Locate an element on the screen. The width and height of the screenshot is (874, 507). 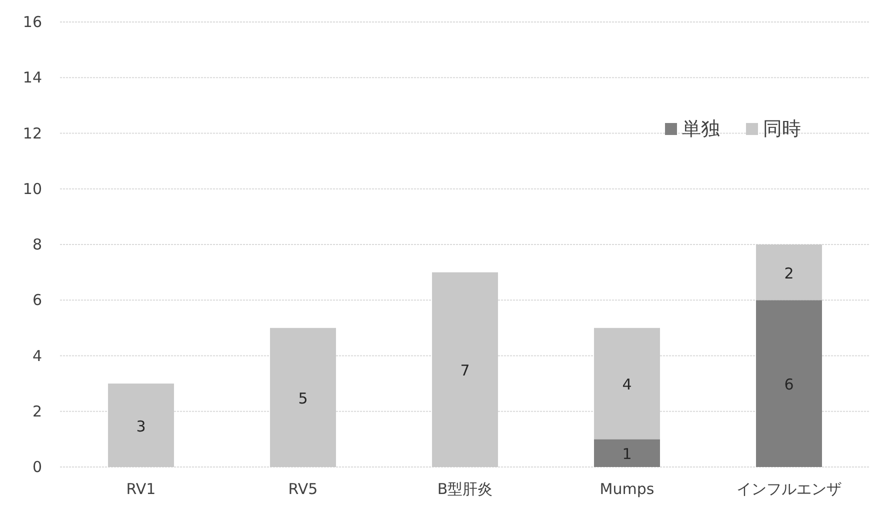
x-tick-label: RV1 is located at coordinates (141, 489).